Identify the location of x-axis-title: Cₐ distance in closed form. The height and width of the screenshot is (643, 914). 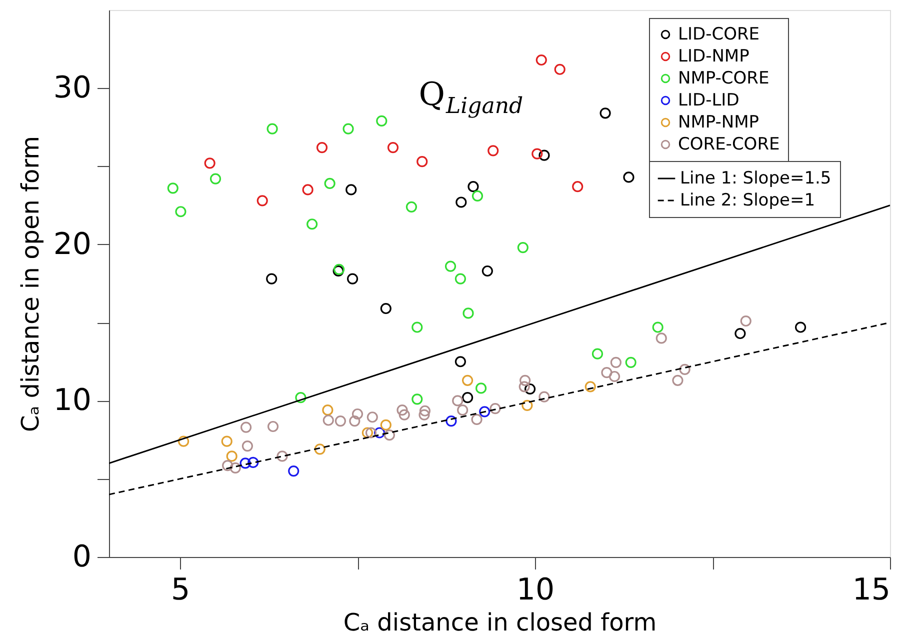
(500, 622).